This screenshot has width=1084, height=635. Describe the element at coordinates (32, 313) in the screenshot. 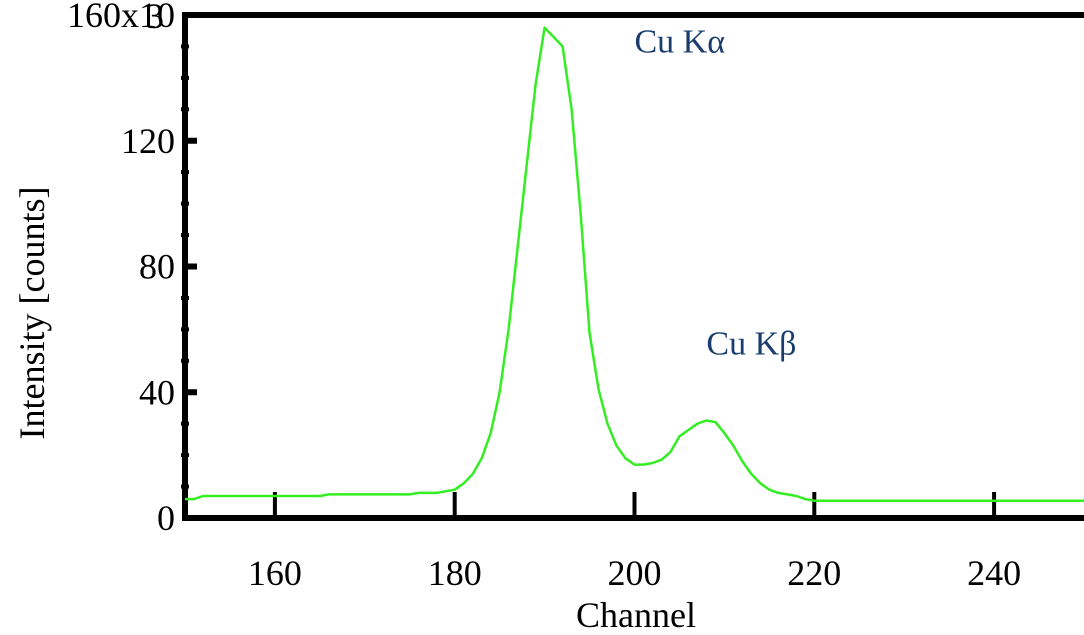

I see `y-axis-title: Intensity [counts]` at that location.